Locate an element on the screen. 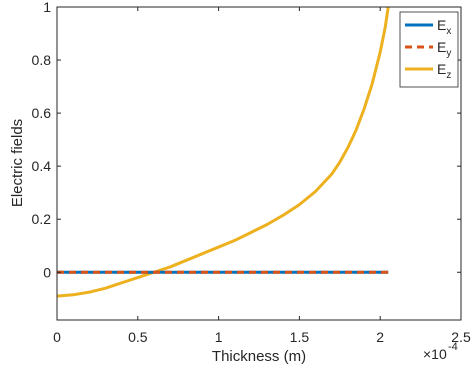 This screenshot has width=471, height=374. legend-label-ey-base: E is located at coordinates (441, 47).